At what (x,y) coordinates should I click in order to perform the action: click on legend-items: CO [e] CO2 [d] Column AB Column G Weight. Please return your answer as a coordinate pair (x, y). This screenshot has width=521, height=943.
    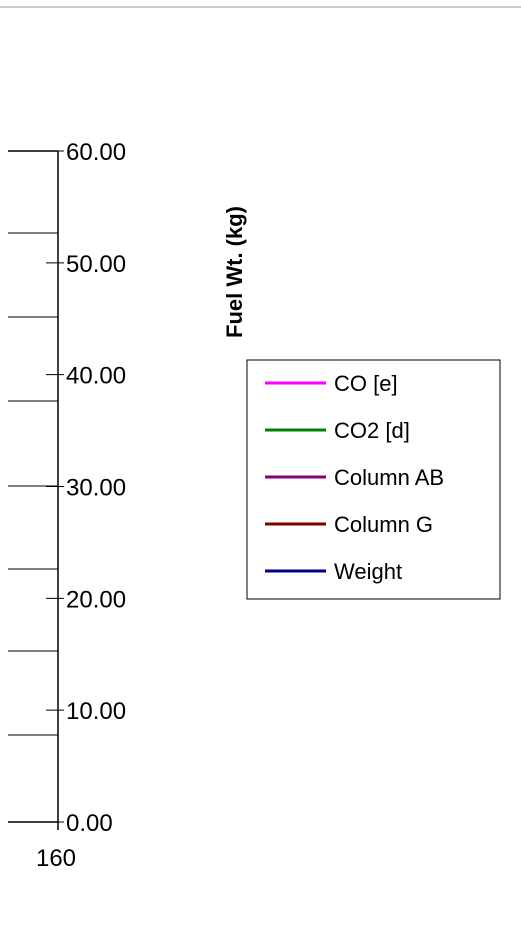
    Looking at the image, I should click on (354, 477).